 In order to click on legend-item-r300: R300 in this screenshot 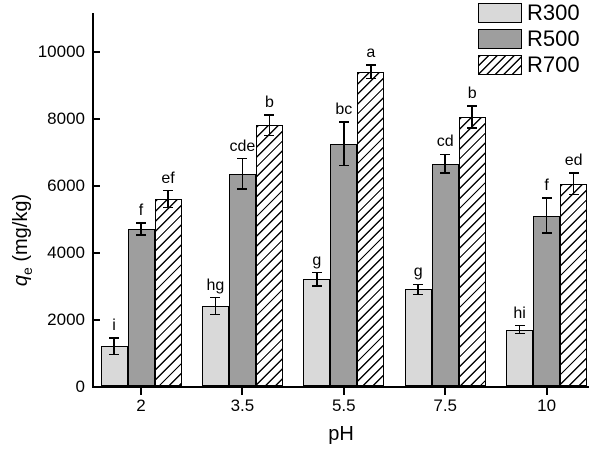, I will do `click(529, 13)`.